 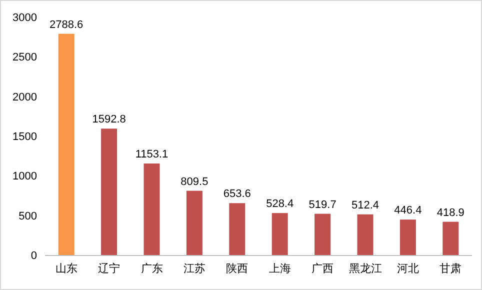 I want to click on data-label: 1592.8, so click(x=109, y=120).